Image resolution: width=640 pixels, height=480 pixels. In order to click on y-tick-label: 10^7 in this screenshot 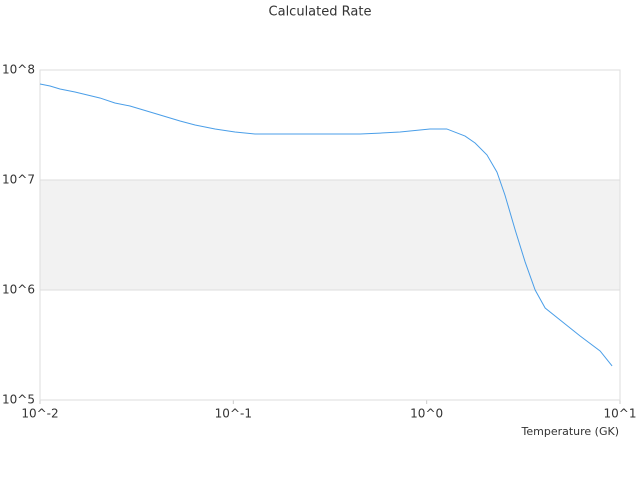, I will do `click(18, 180)`.